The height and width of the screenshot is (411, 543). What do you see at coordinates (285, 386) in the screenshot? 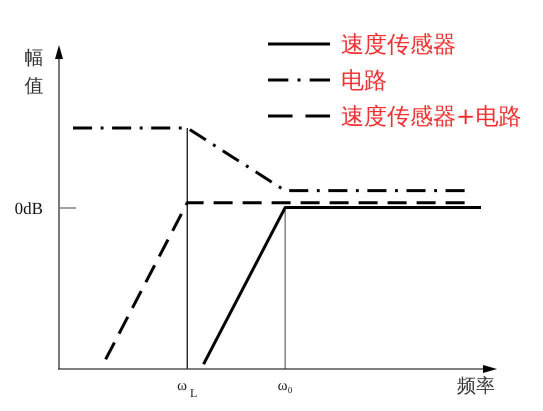
I see `x-tick-label: ω₀` at bounding box center [285, 386].